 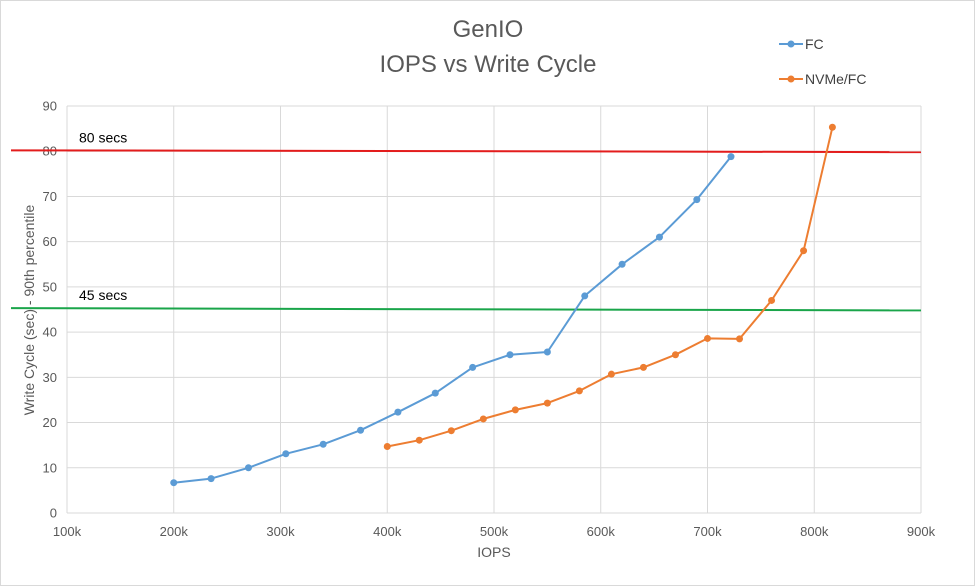 I want to click on y-tick-label: 60, so click(x=50, y=241).